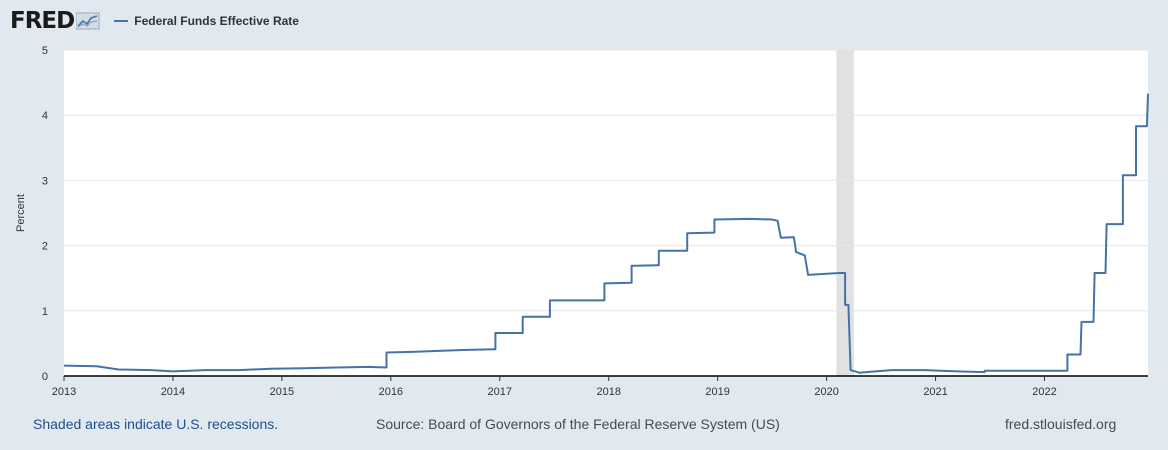 The width and height of the screenshot is (1168, 450). Describe the element at coordinates (500, 392) in the screenshot. I see `x-tick-label: 2017` at that location.